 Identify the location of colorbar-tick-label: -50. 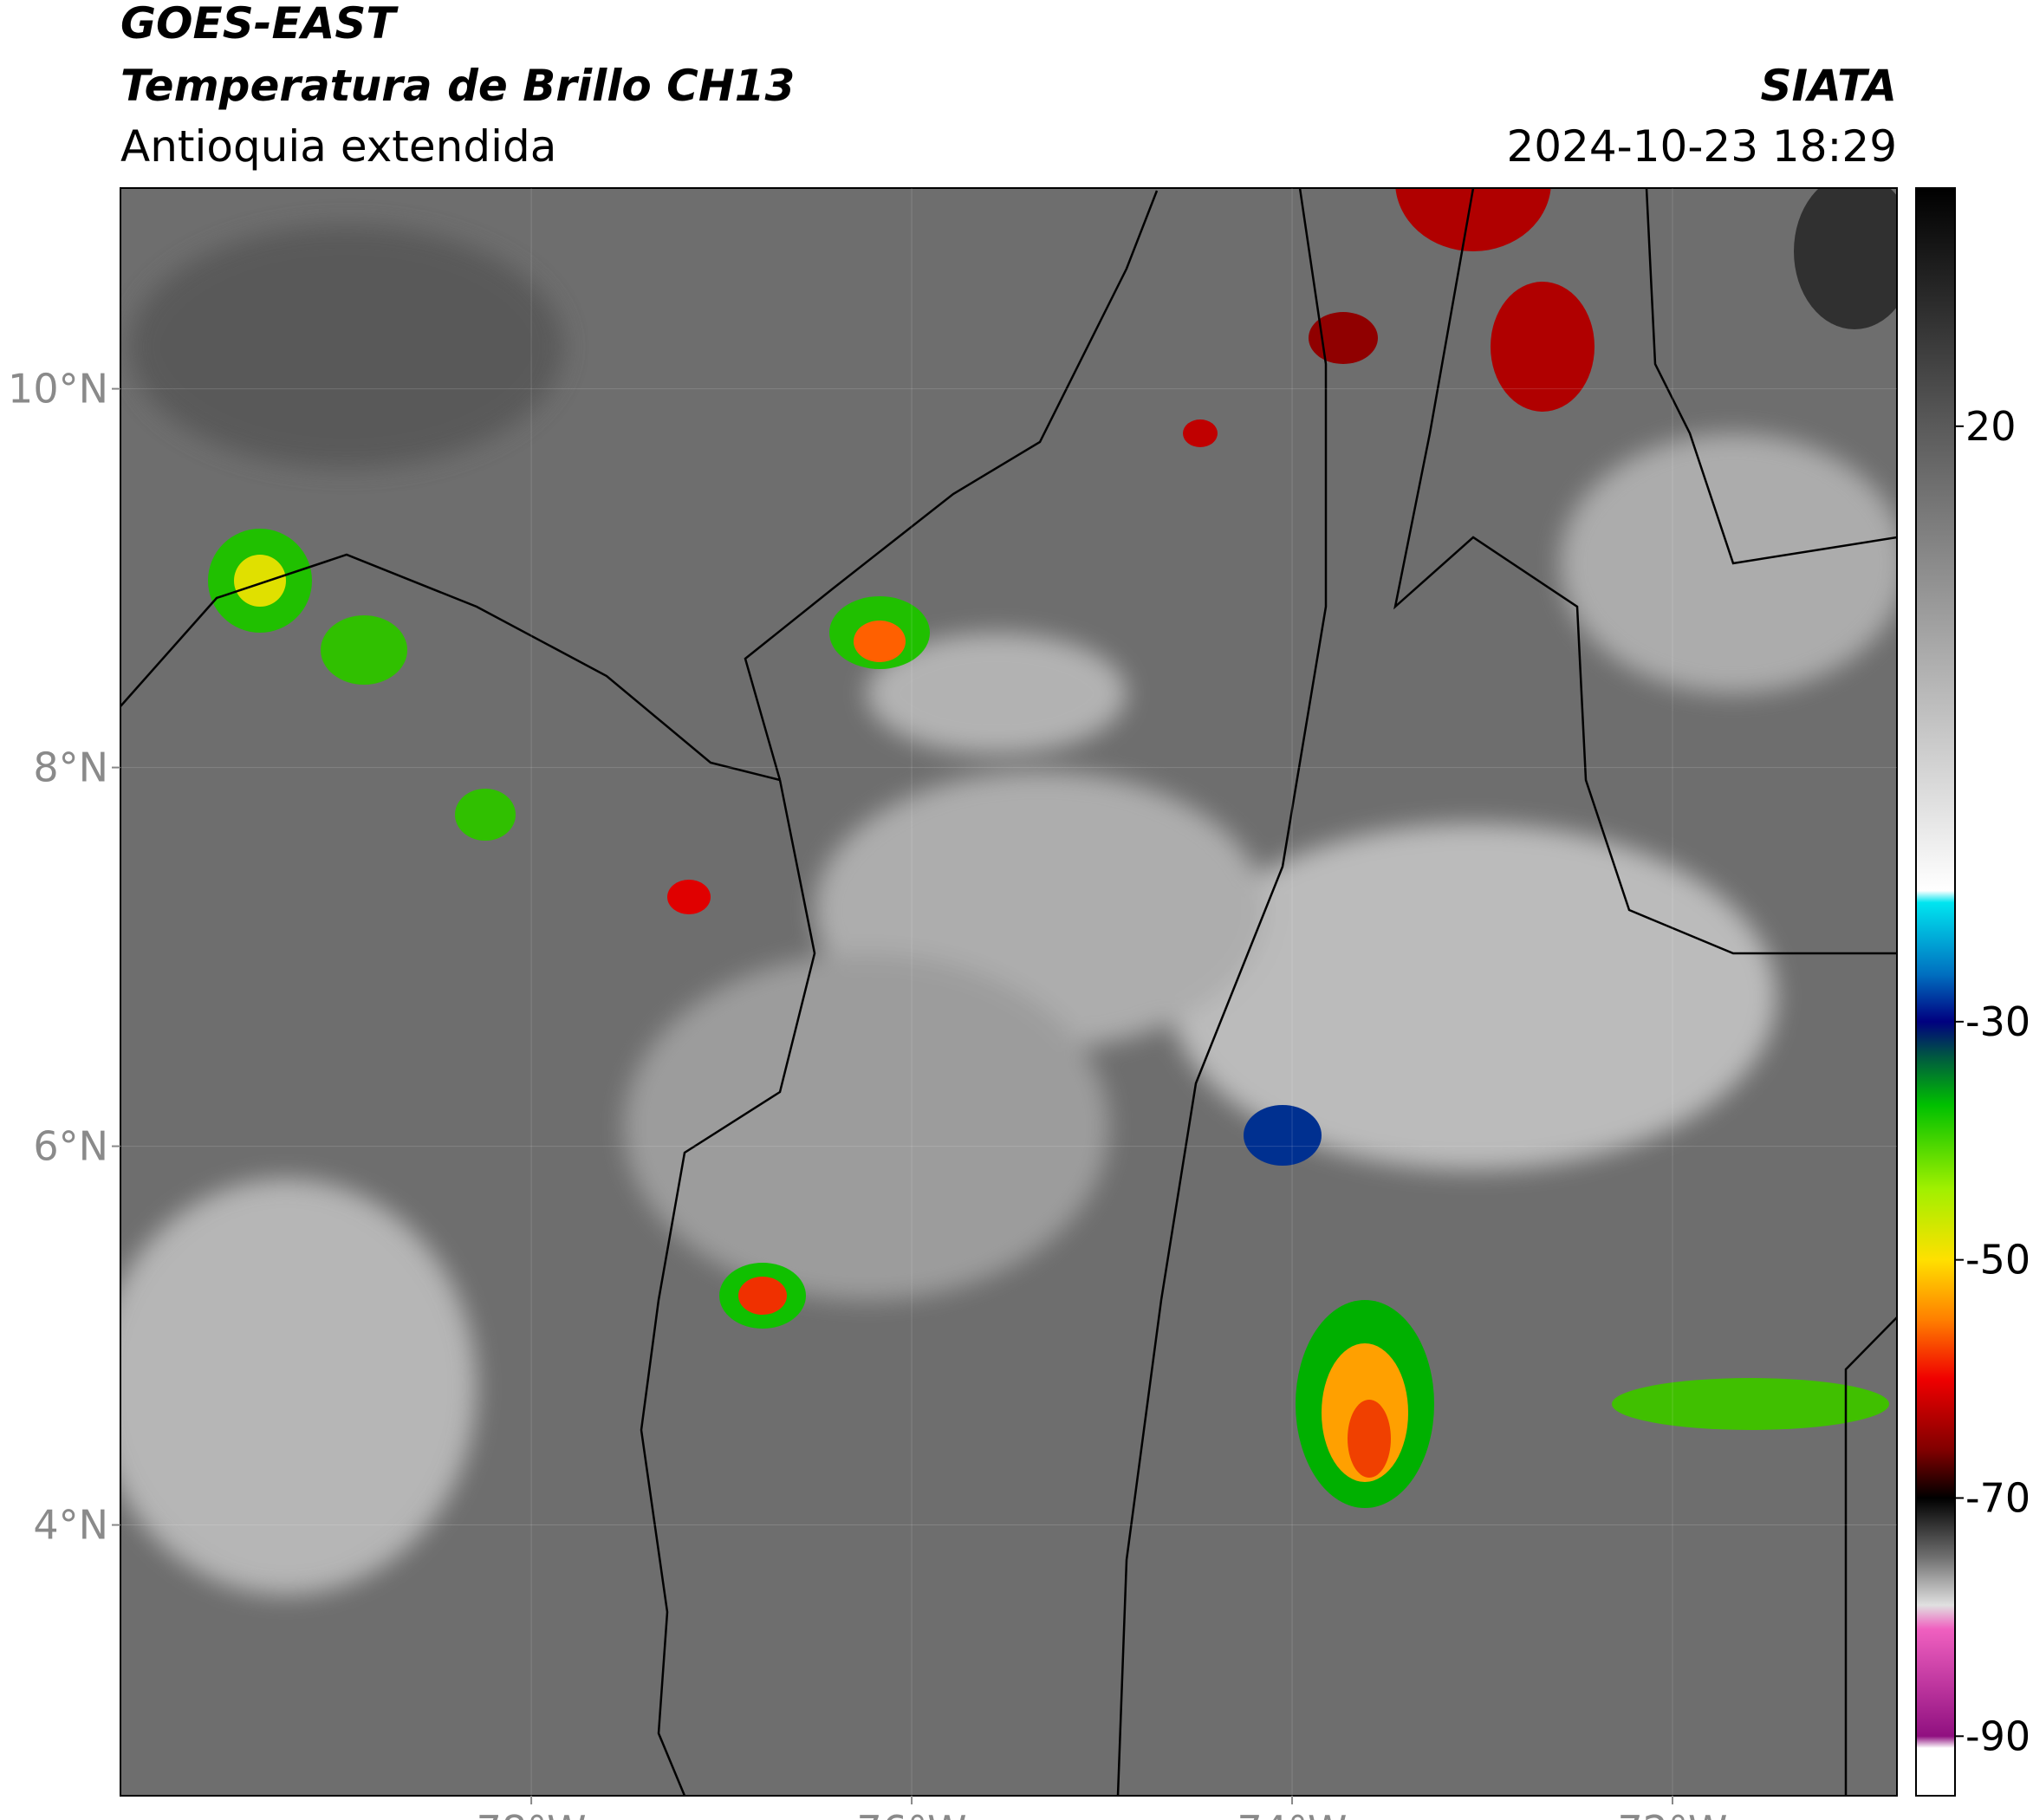
(1997, 1260).